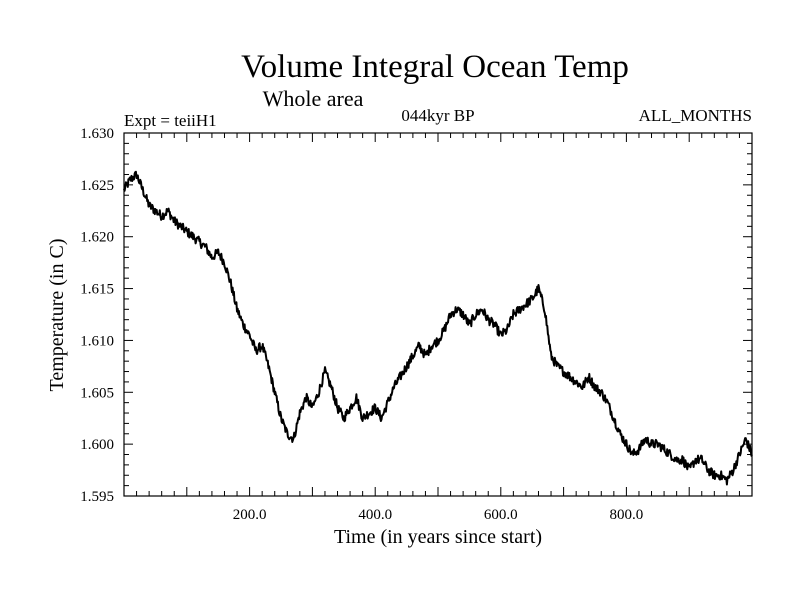 This screenshot has width=800, height=600. I want to click on y-tick-labels: 1.595 1.600 1.605 1.610 1.615 1.620 1.625 1.630, so click(97, 315).